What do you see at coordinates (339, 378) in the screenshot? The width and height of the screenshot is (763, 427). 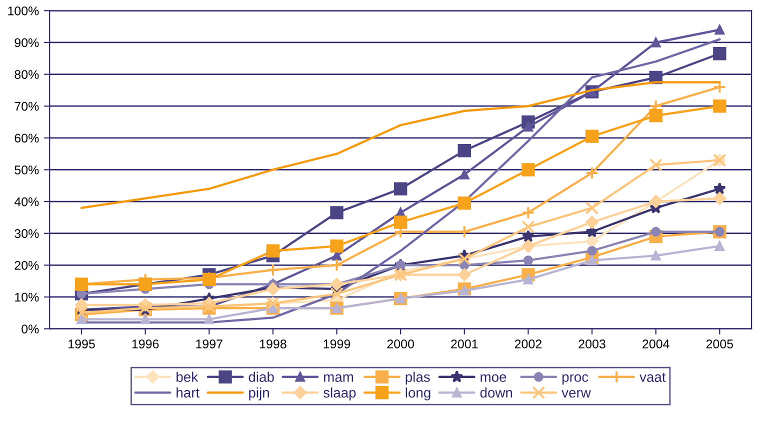 I see `legend-label: mam` at bounding box center [339, 378].